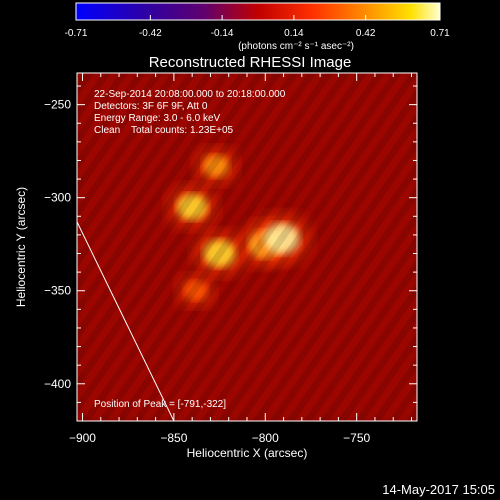  Describe the element at coordinates (151, 106) in the screenshot. I see `info-detectors: Detectors: 3F 6F 9F, Att 0` at that location.